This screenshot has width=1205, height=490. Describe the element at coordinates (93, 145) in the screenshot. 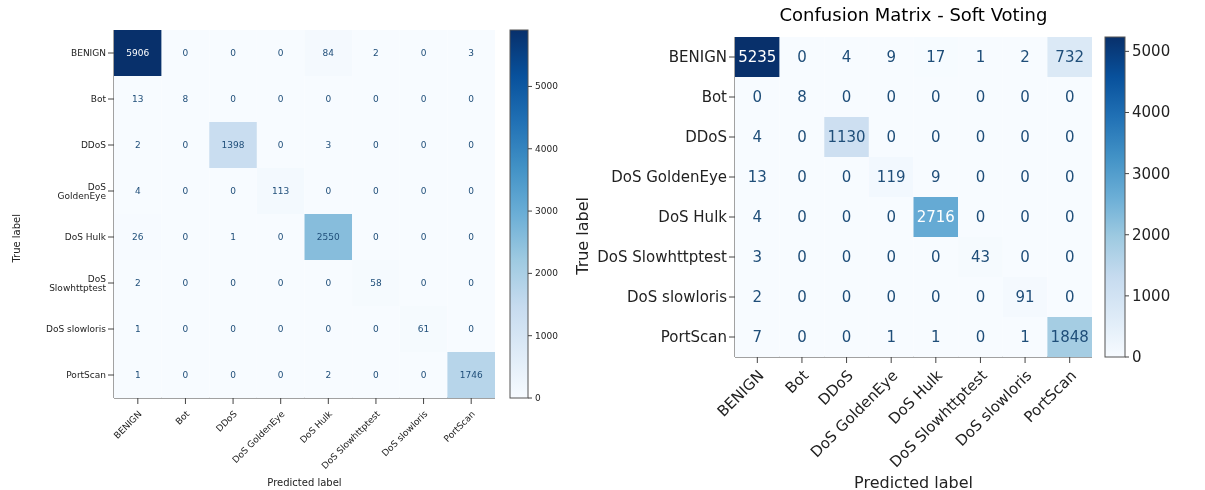

I see `y-tick-label: DDoS` at that location.